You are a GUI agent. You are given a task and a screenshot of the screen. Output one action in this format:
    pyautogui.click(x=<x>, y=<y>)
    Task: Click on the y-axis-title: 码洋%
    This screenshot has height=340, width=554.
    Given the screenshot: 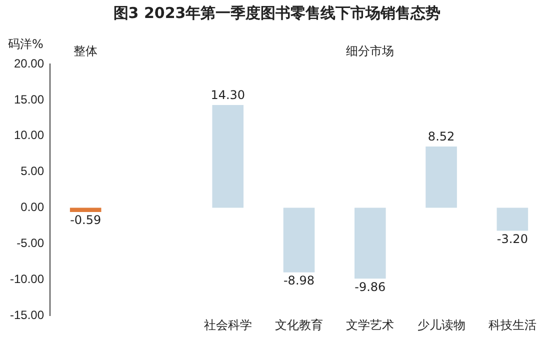 What is the action you would take?
    pyautogui.click(x=26, y=44)
    